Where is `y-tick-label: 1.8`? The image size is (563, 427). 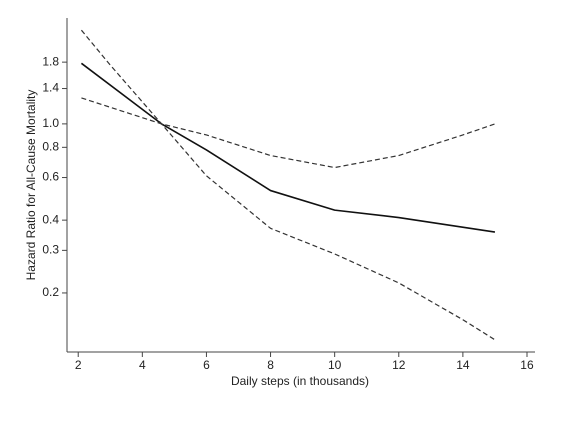 y-tick-label: 1.8 is located at coordinates (50, 61).